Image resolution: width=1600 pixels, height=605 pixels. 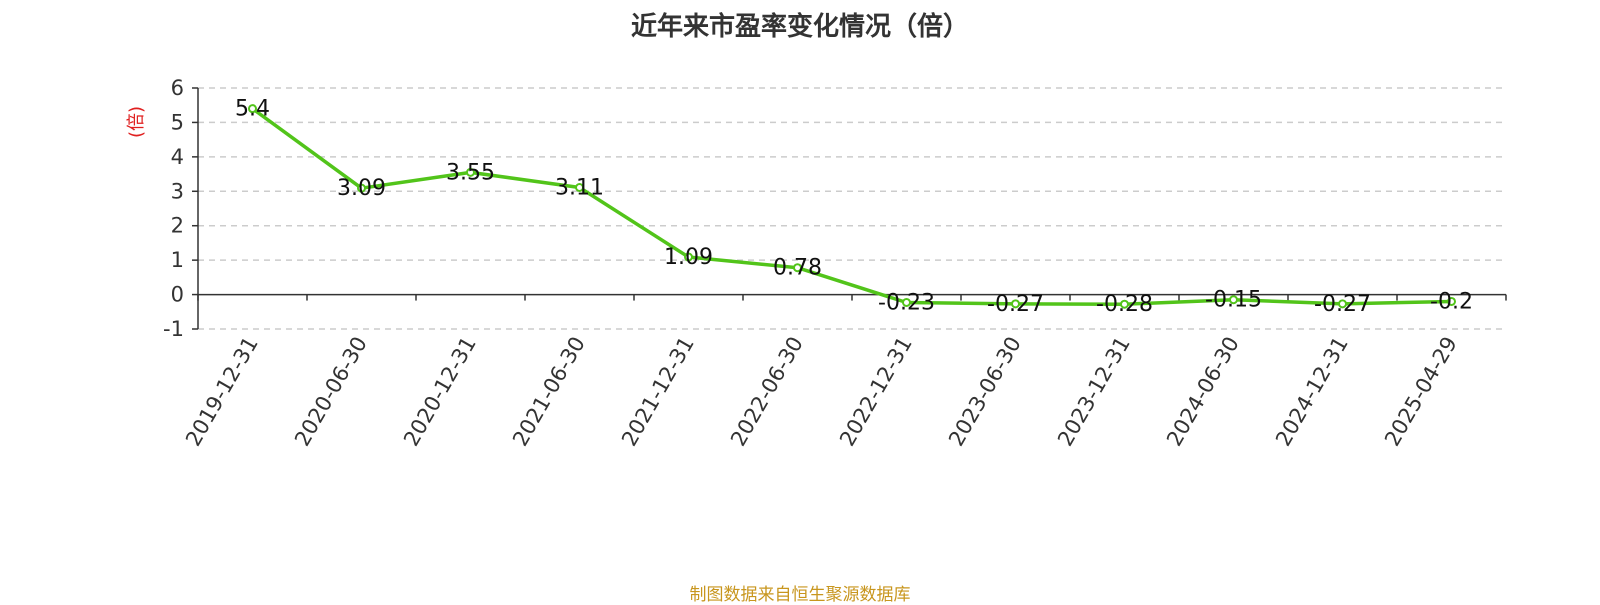 What do you see at coordinates (440, 392) in the screenshot?
I see `x-tick-label: 2020-12-31` at bounding box center [440, 392].